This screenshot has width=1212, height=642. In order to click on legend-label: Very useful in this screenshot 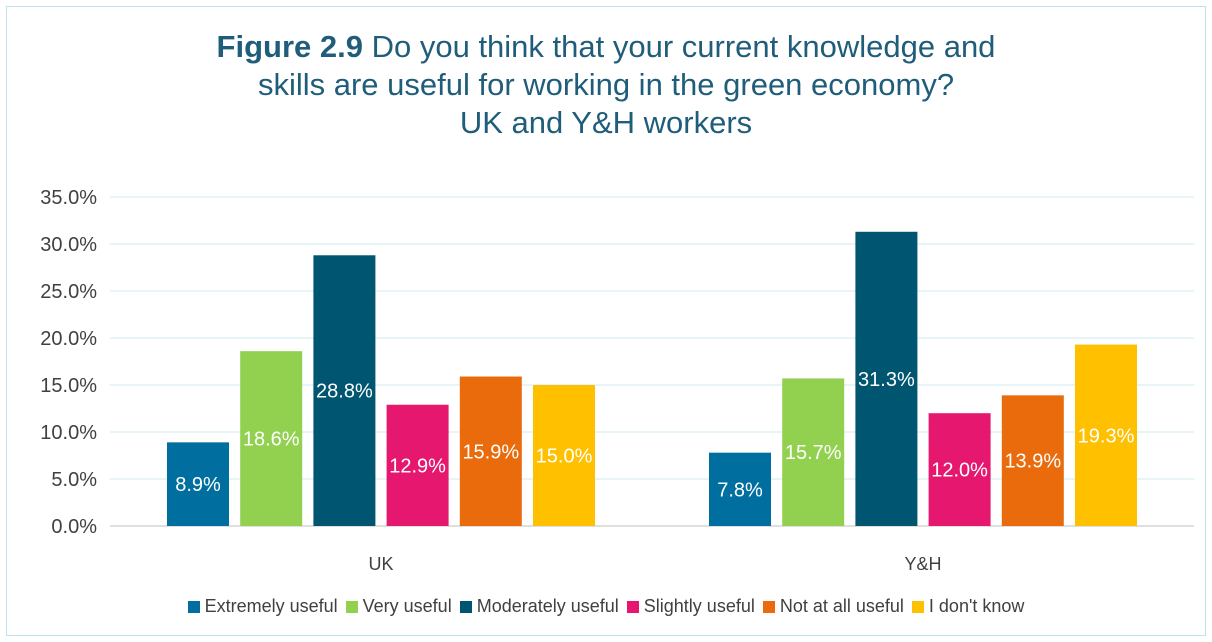, I will do `click(407, 606)`.